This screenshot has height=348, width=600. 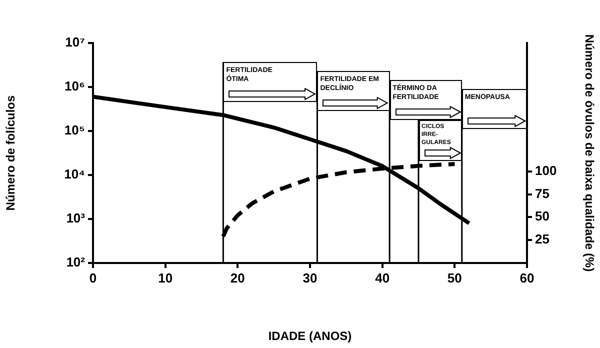 What do you see at coordinates (310, 336) in the screenshot?
I see `x-axis-title: IDADE (ANOS)` at bounding box center [310, 336].